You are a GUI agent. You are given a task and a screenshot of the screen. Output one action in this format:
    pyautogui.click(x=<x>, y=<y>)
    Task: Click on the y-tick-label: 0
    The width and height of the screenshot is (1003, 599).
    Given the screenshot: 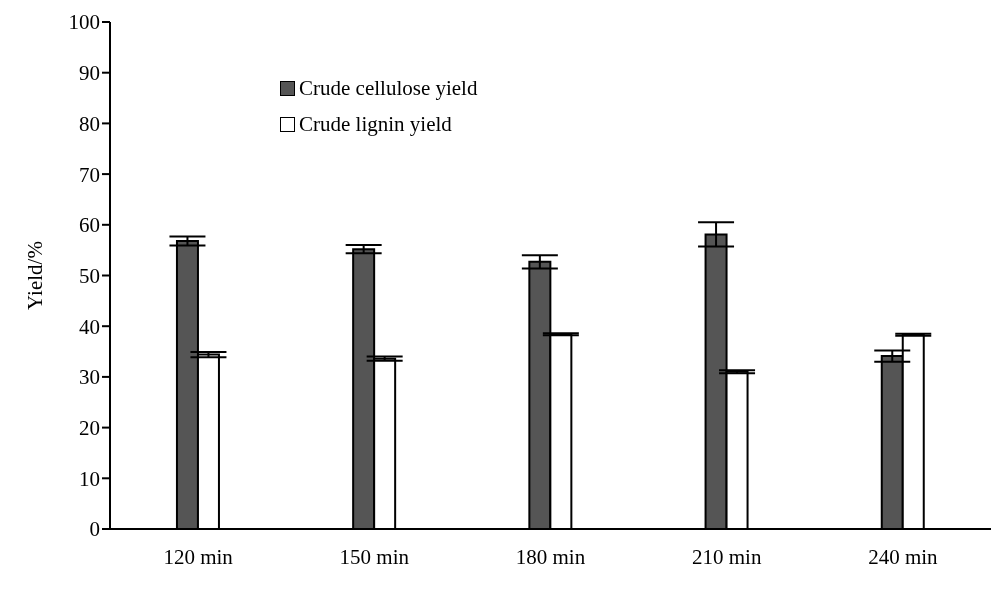 What is the action you would take?
    pyautogui.click(x=94, y=529)
    